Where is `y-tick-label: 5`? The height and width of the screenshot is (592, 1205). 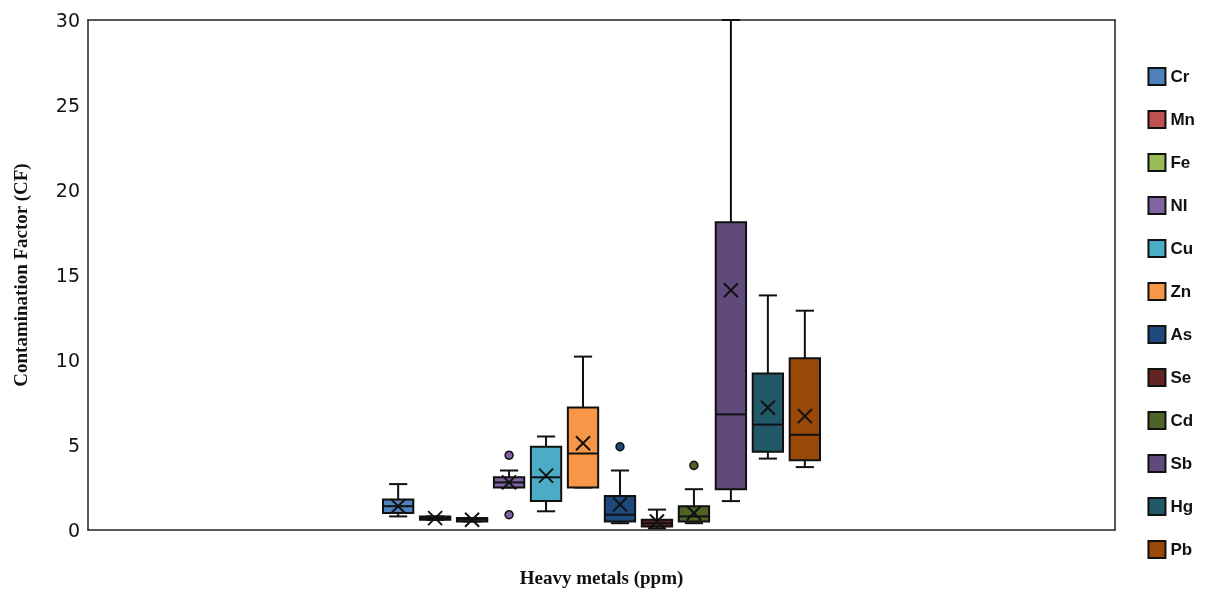 y-tick-label: 5 is located at coordinates (73, 445).